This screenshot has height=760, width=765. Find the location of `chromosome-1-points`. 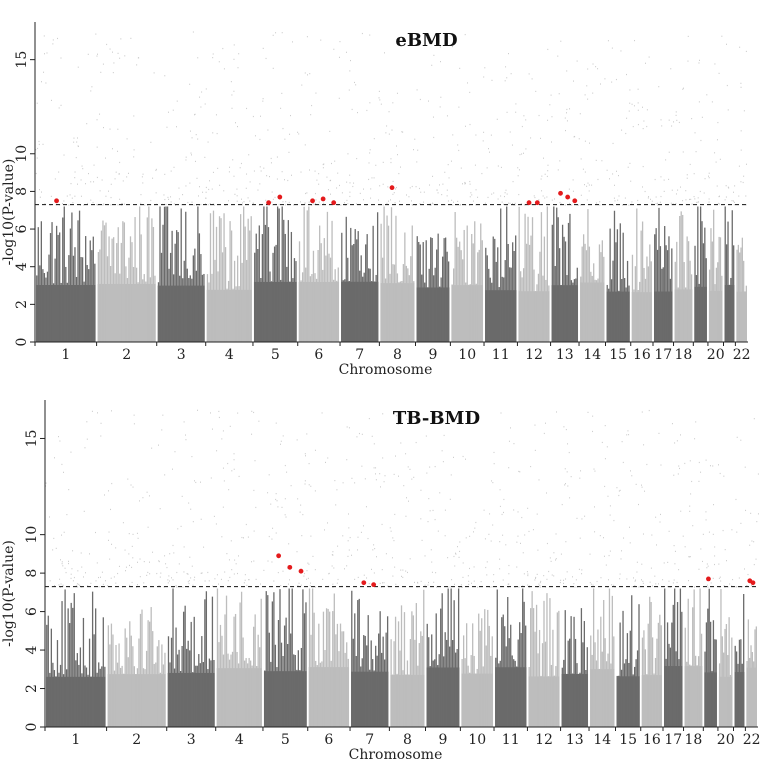

chromosome-1-points is located at coordinates (66, 187).